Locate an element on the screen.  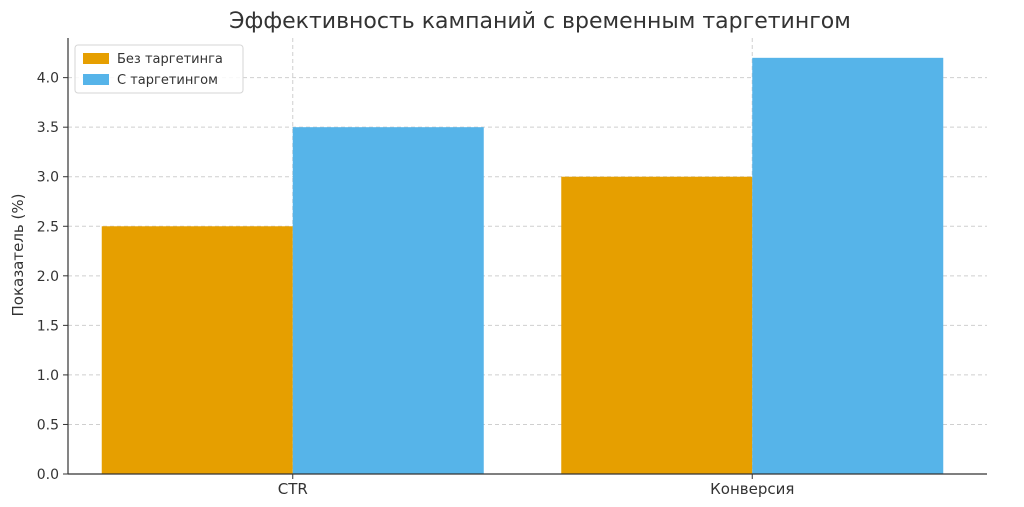
y-tick-label: 1.0 is located at coordinates (48, 376).